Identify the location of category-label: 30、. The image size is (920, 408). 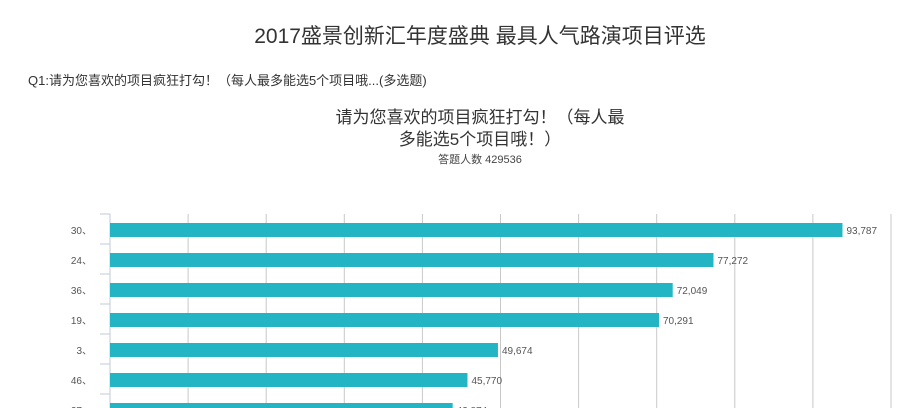
(81, 231).